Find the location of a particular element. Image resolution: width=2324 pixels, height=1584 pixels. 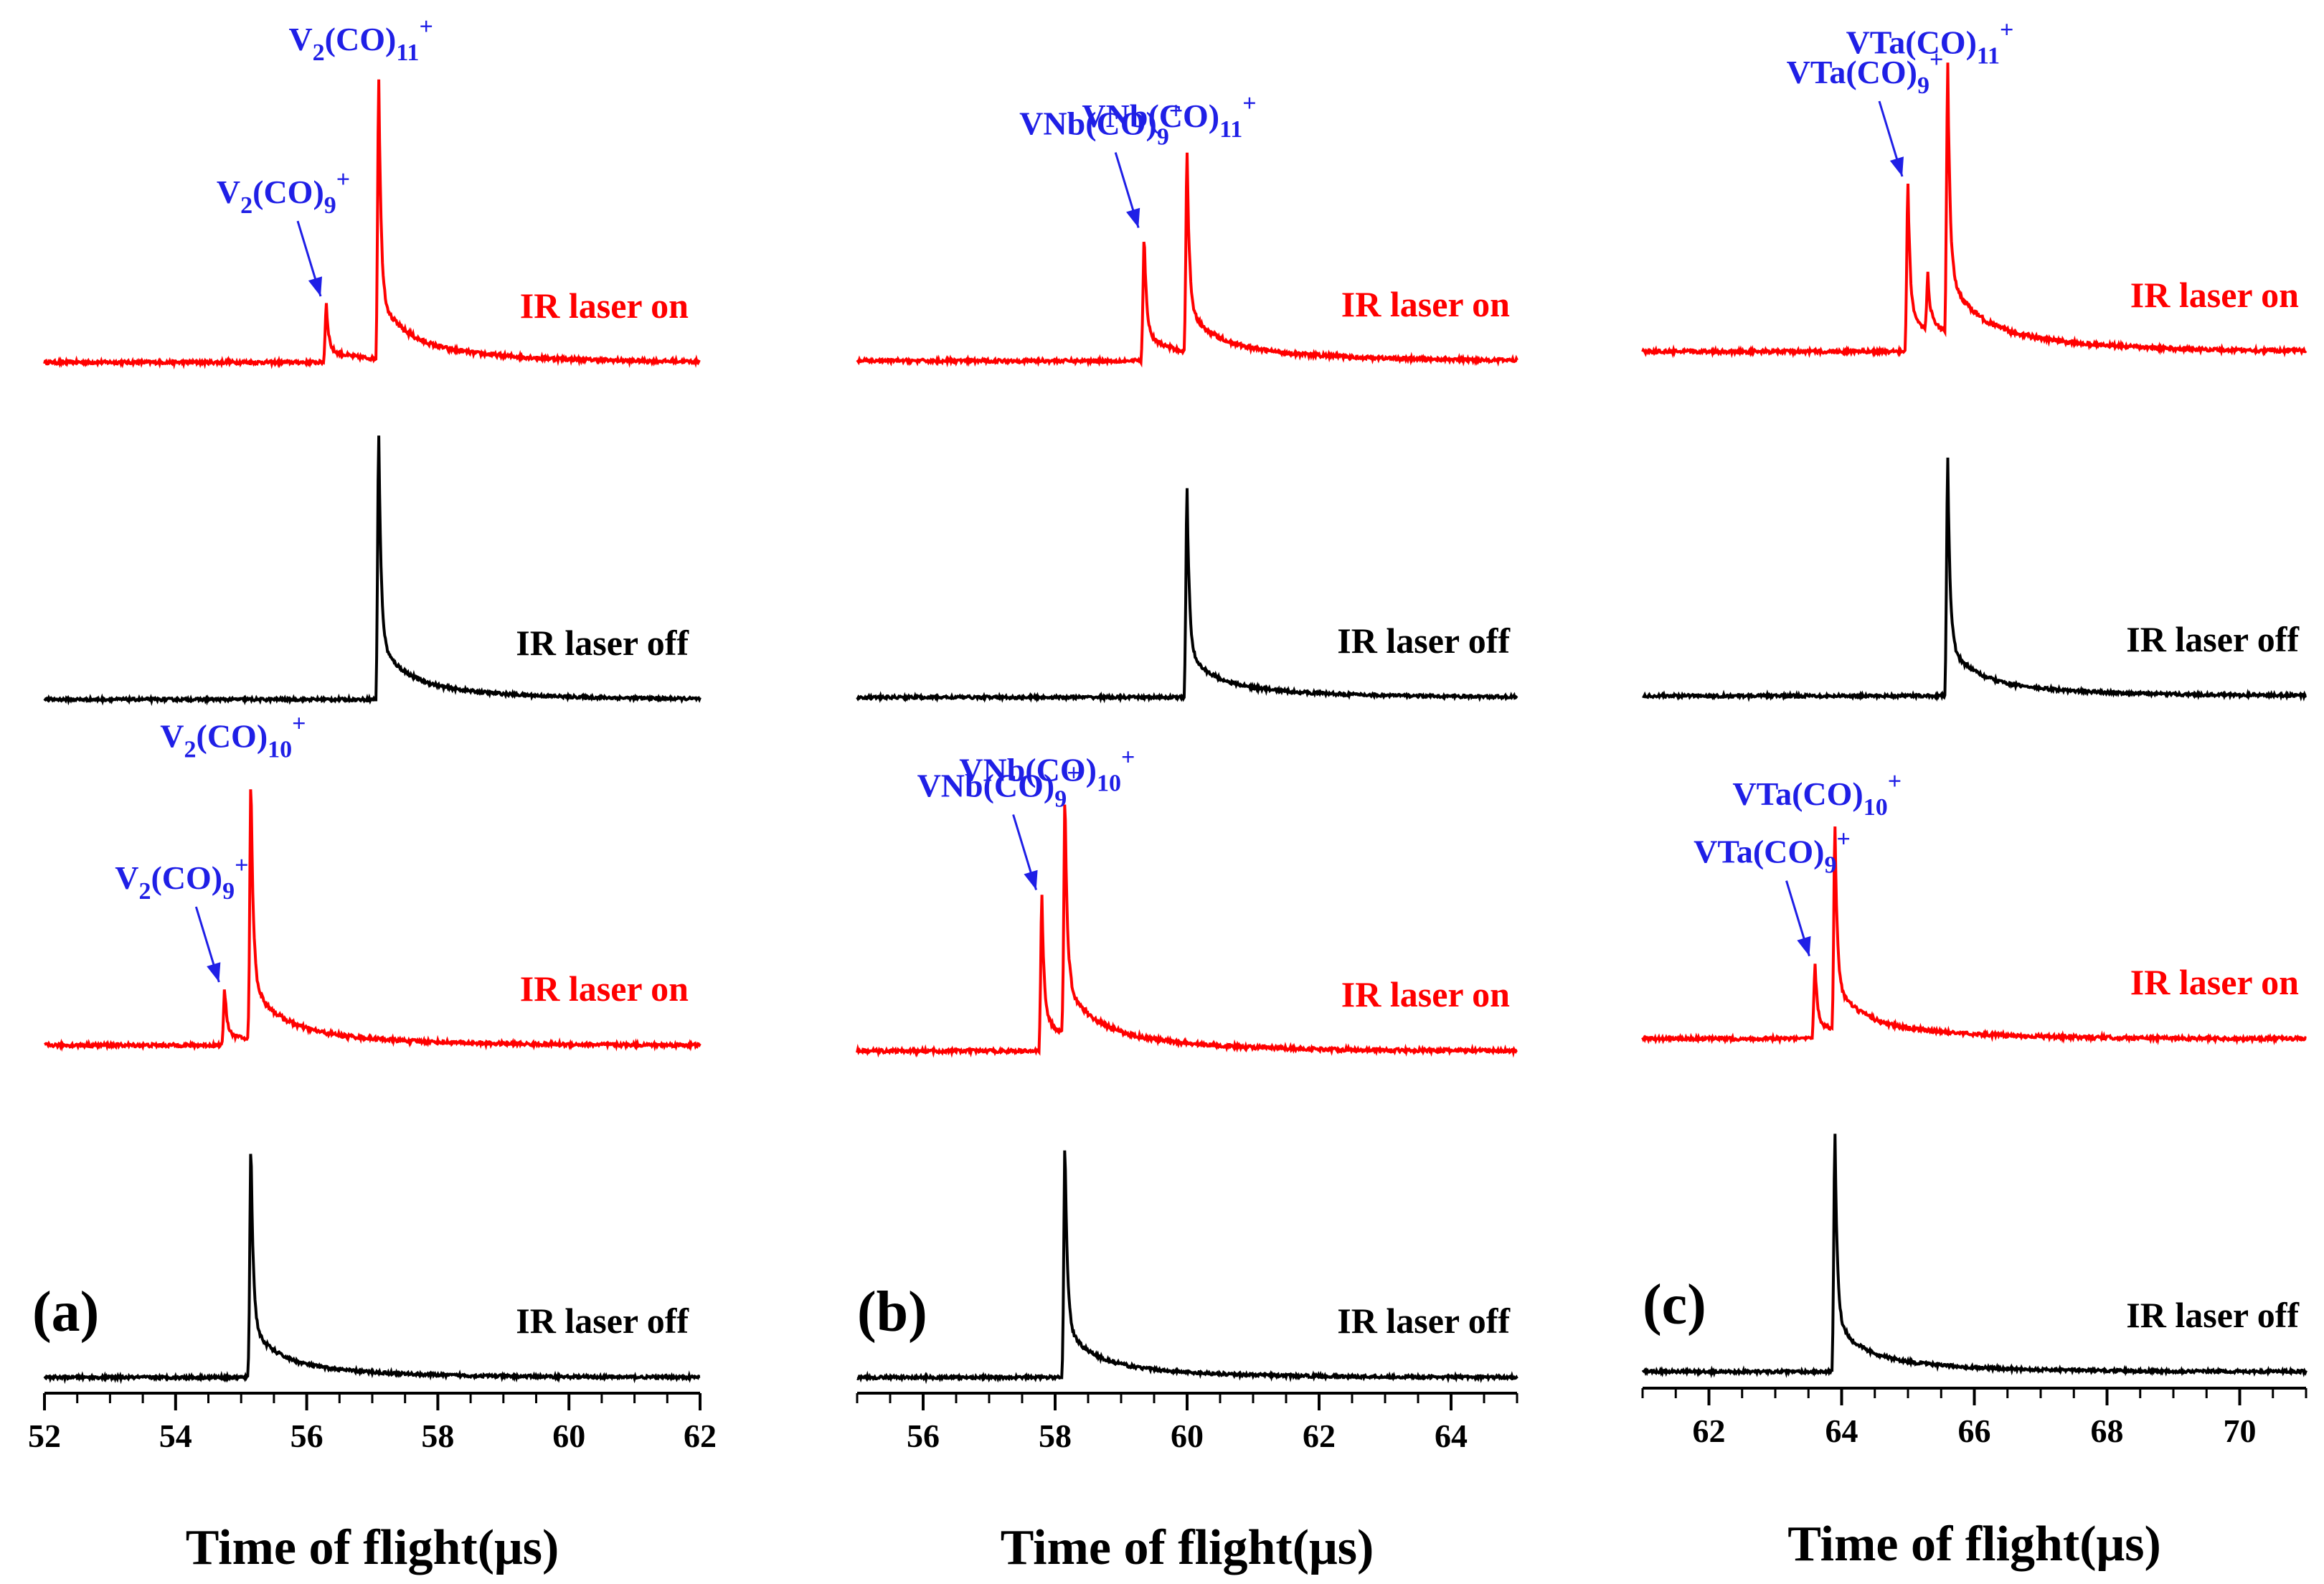

peak-annotation: VTa(CO)11+ is located at coordinates (1930, 43).